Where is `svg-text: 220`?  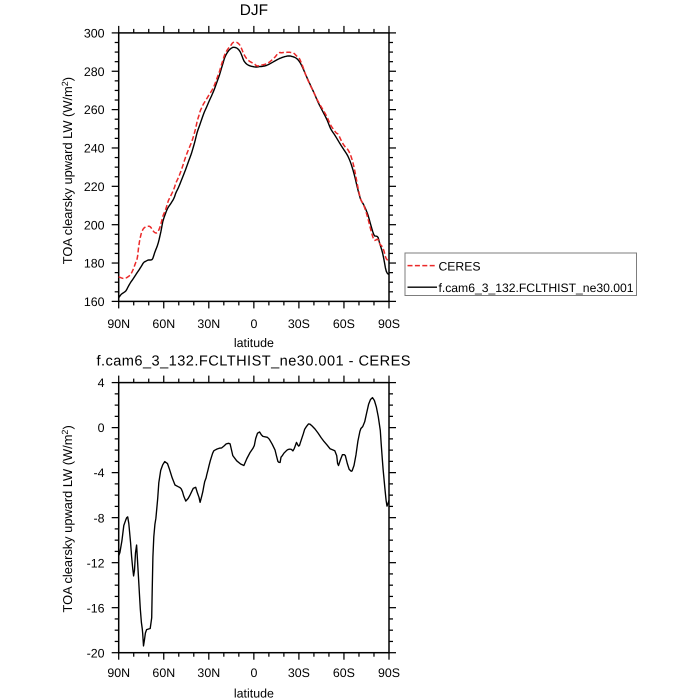 svg-text: 220 is located at coordinates (94, 187).